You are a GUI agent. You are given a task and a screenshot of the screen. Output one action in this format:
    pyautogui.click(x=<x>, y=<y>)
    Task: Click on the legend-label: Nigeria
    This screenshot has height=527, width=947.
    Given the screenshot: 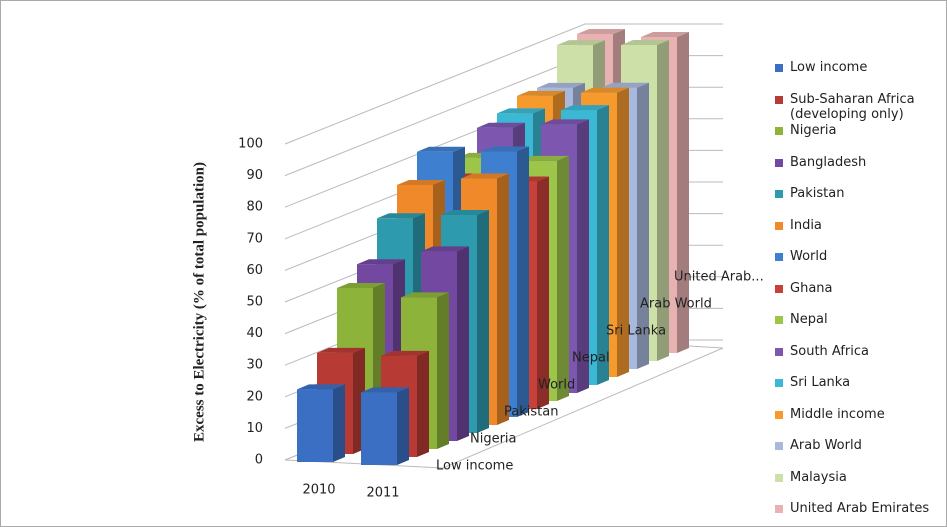 What is the action you would take?
    pyautogui.click(x=813, y=130)
    